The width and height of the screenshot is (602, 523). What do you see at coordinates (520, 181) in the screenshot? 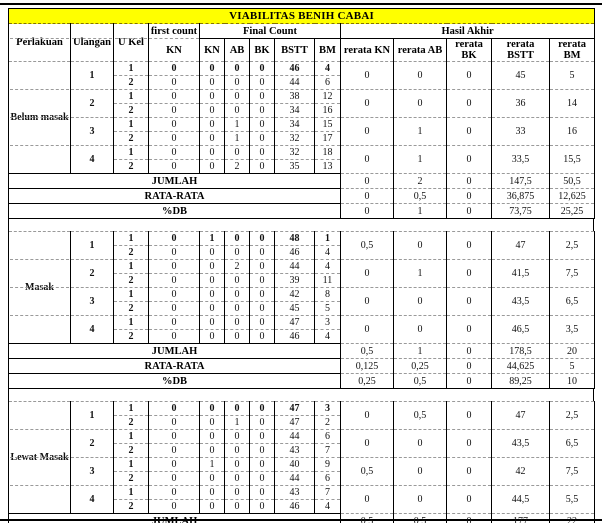
I see `summary-value-cell: 147,5` at bounding box center [520, 181].